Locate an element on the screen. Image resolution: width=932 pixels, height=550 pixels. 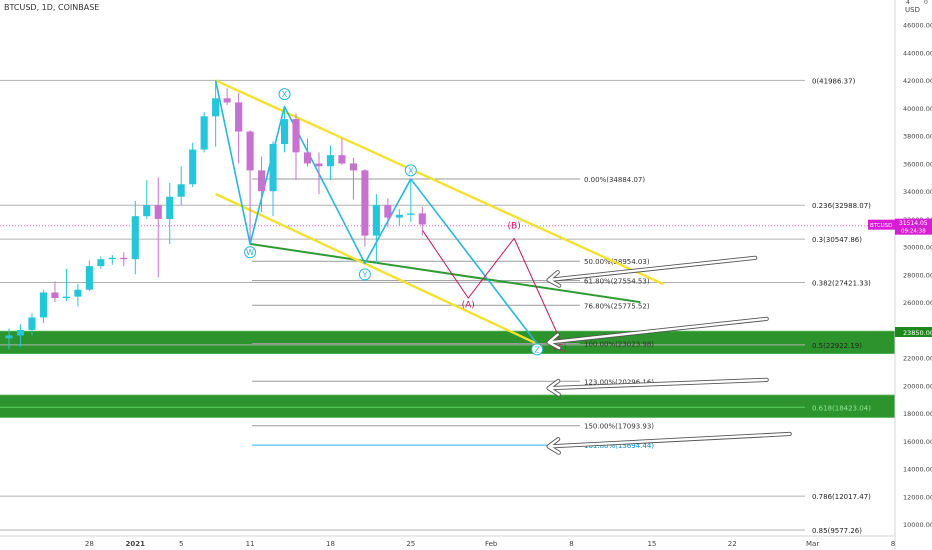
current-countdown: 09:24:38 is located at coordinates (913, 232).